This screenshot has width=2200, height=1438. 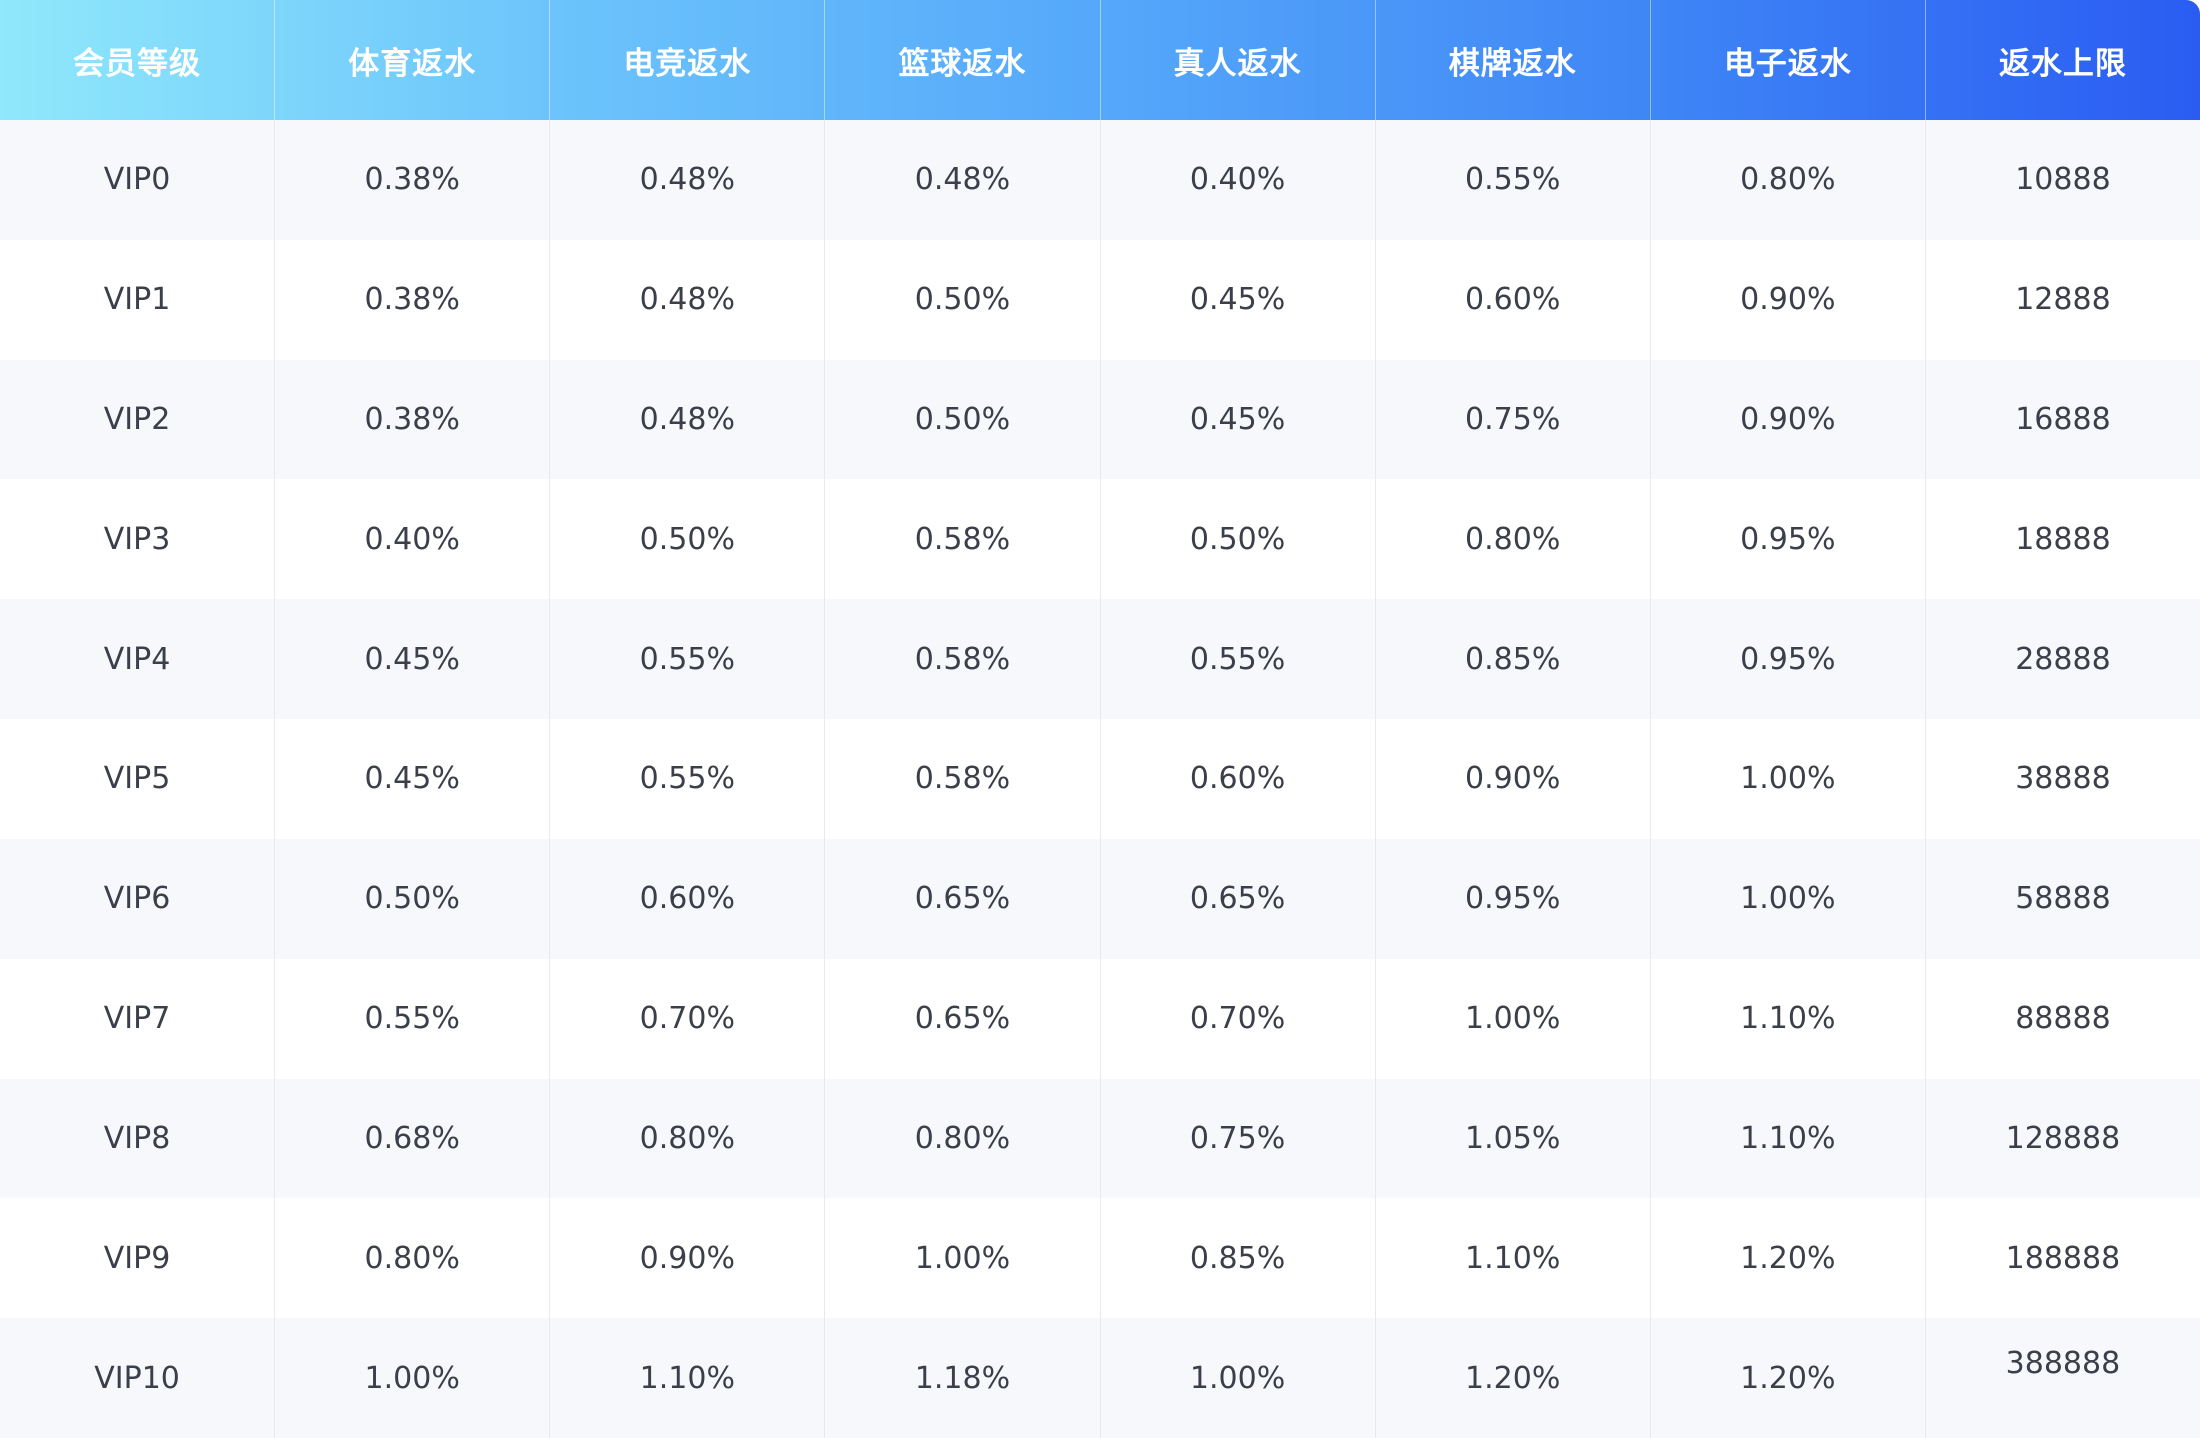 What do you see at coordinates (1513, 60) in the screenshot?
I see `header-card-games-rebate: 棋牌返水` at bounding box center [1513, 60].